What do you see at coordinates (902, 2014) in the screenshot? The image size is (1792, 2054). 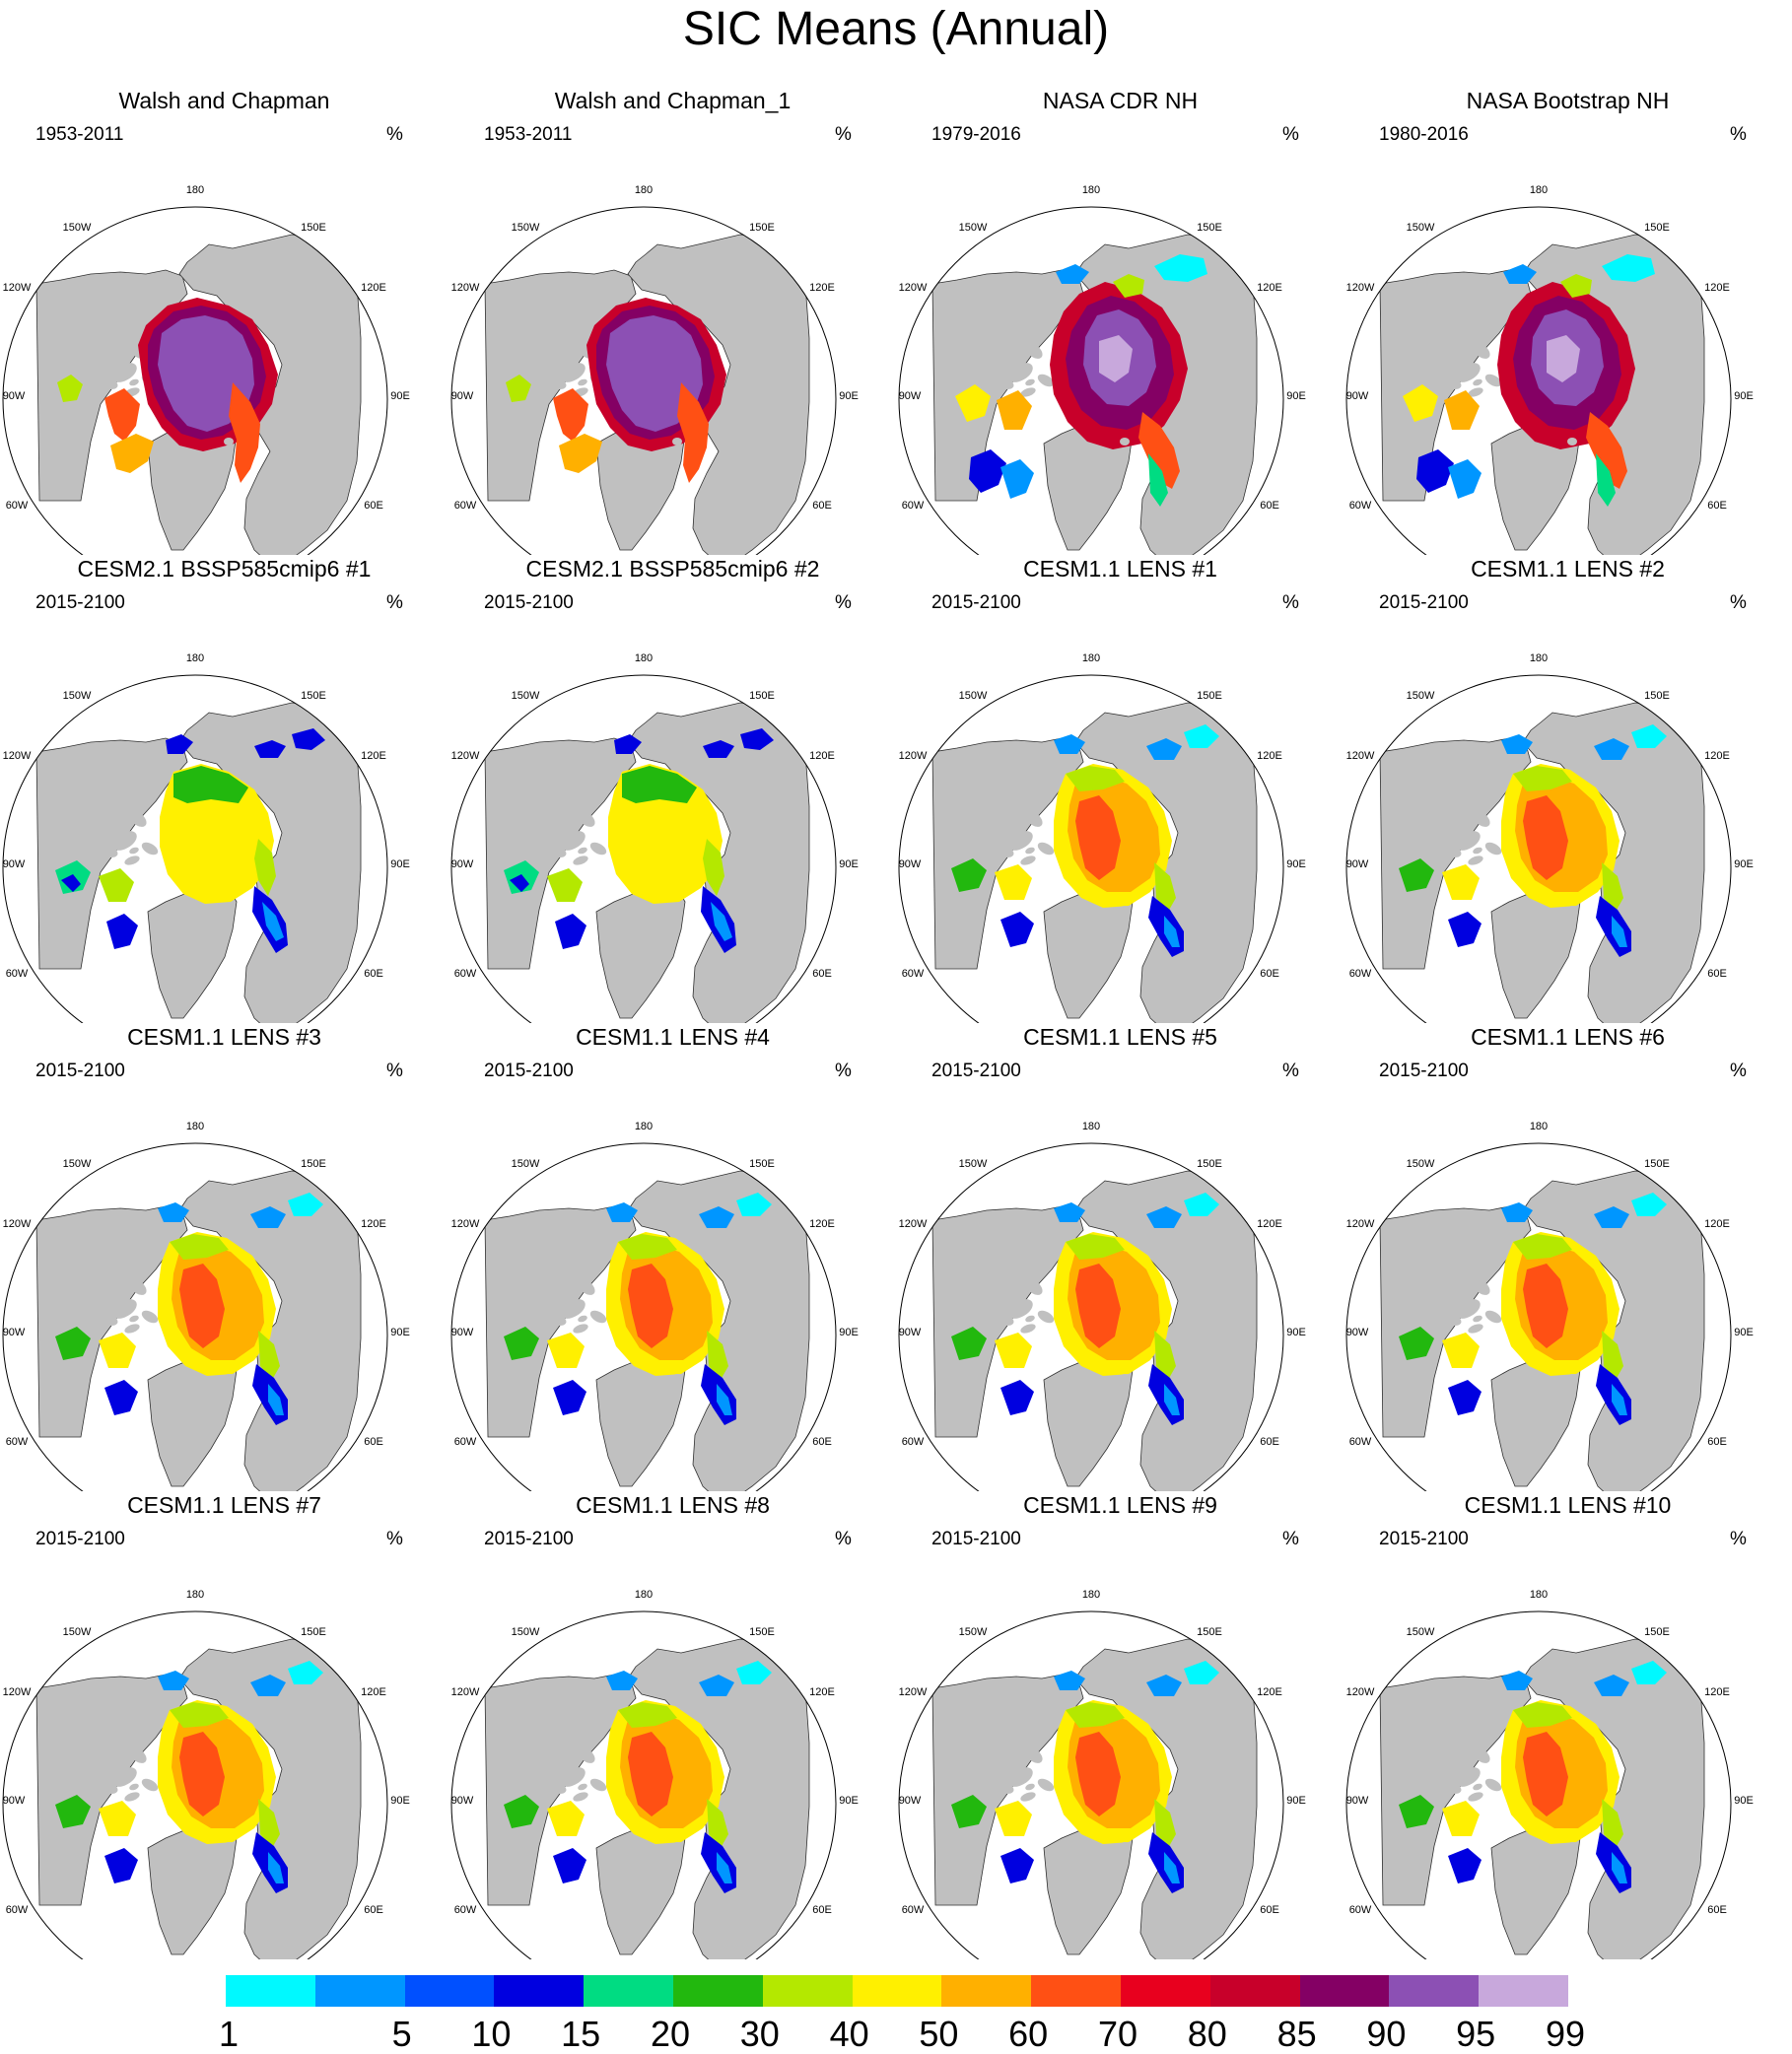 I see `colorbar: 1 5 10 15 20 30 40 50 60 70 80 85 90 95 99` at bounding box center [902, 2014].